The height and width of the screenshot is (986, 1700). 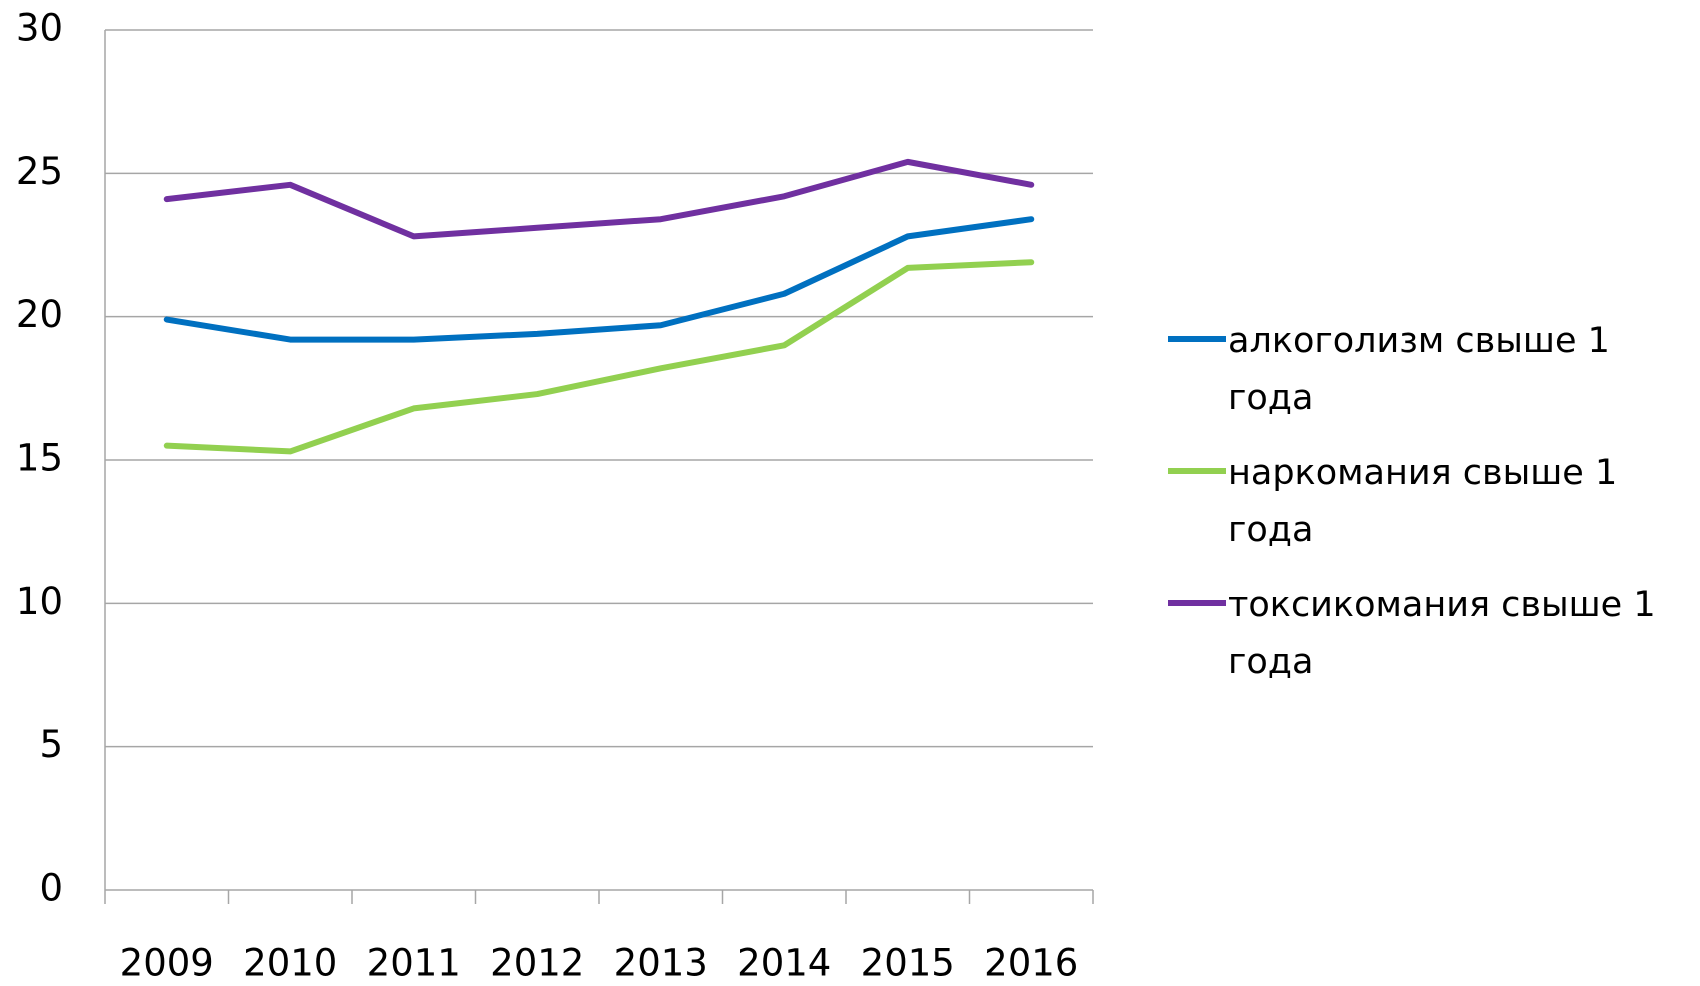 I want to click on y-tick-label: 30, so click(x=39, y=28).